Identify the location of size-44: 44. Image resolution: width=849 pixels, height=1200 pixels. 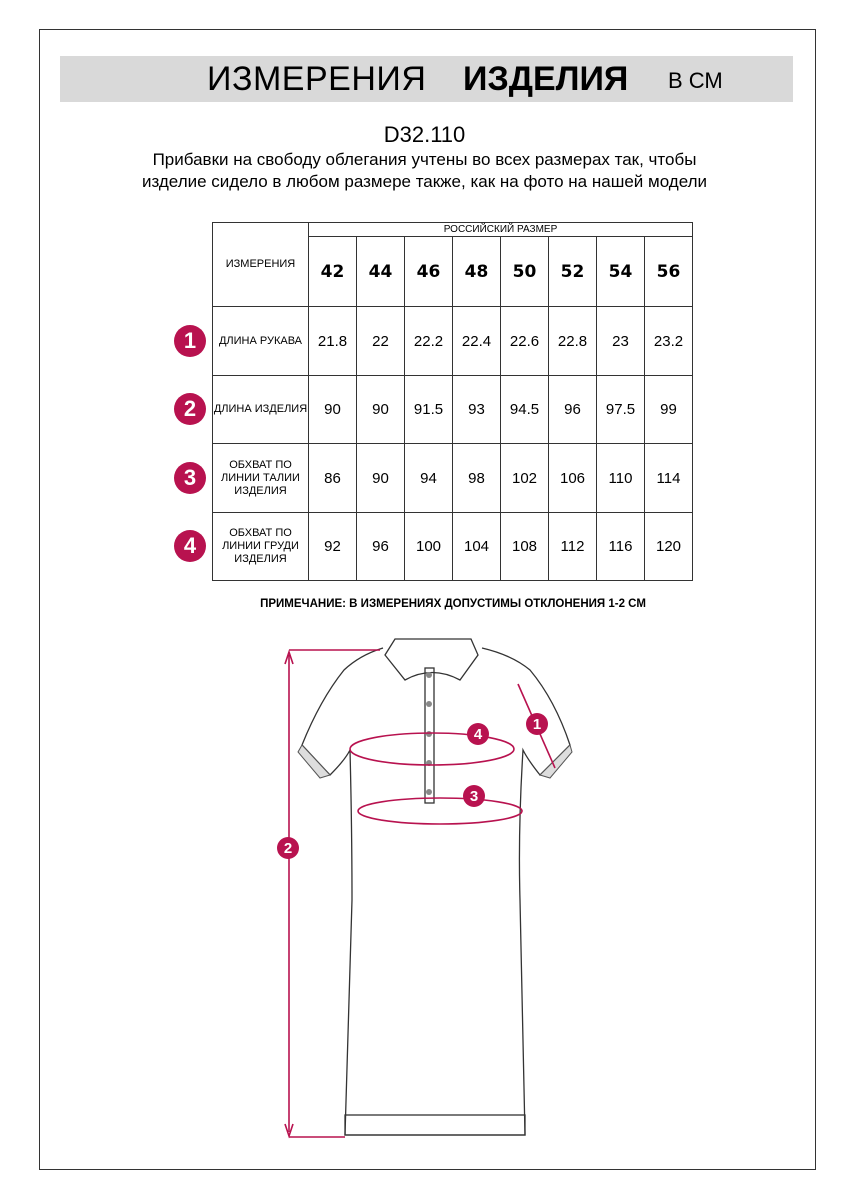
(380, 271).